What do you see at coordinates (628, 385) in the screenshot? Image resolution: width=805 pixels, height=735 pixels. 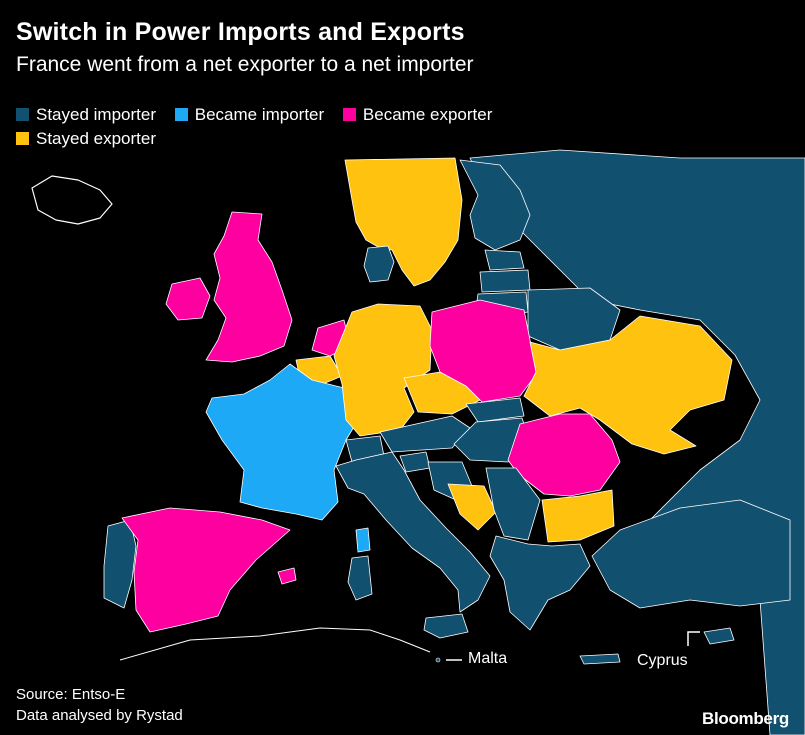 I see `country-ukraine` at bounding box center [628, 385].